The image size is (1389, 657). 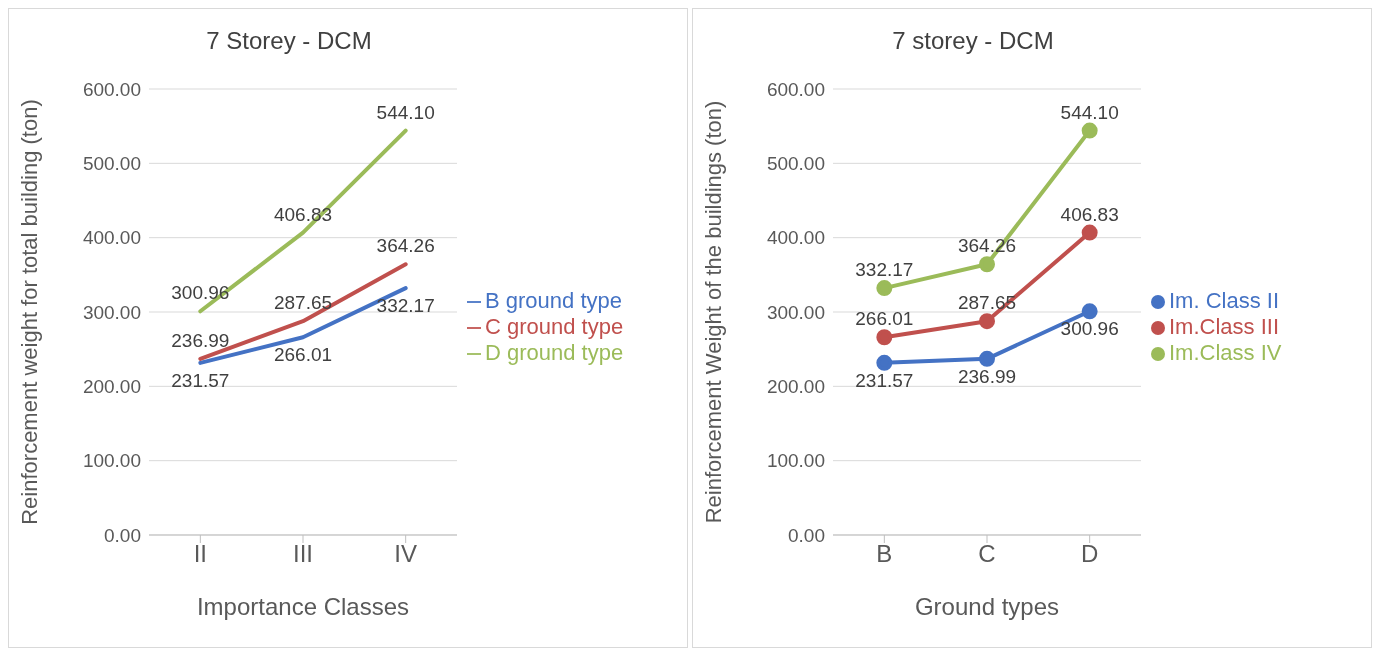 What do you see at coordinates (405, 246) in the screenshot?
I see `data-label: 364.26` at bounding box center [405, 246].